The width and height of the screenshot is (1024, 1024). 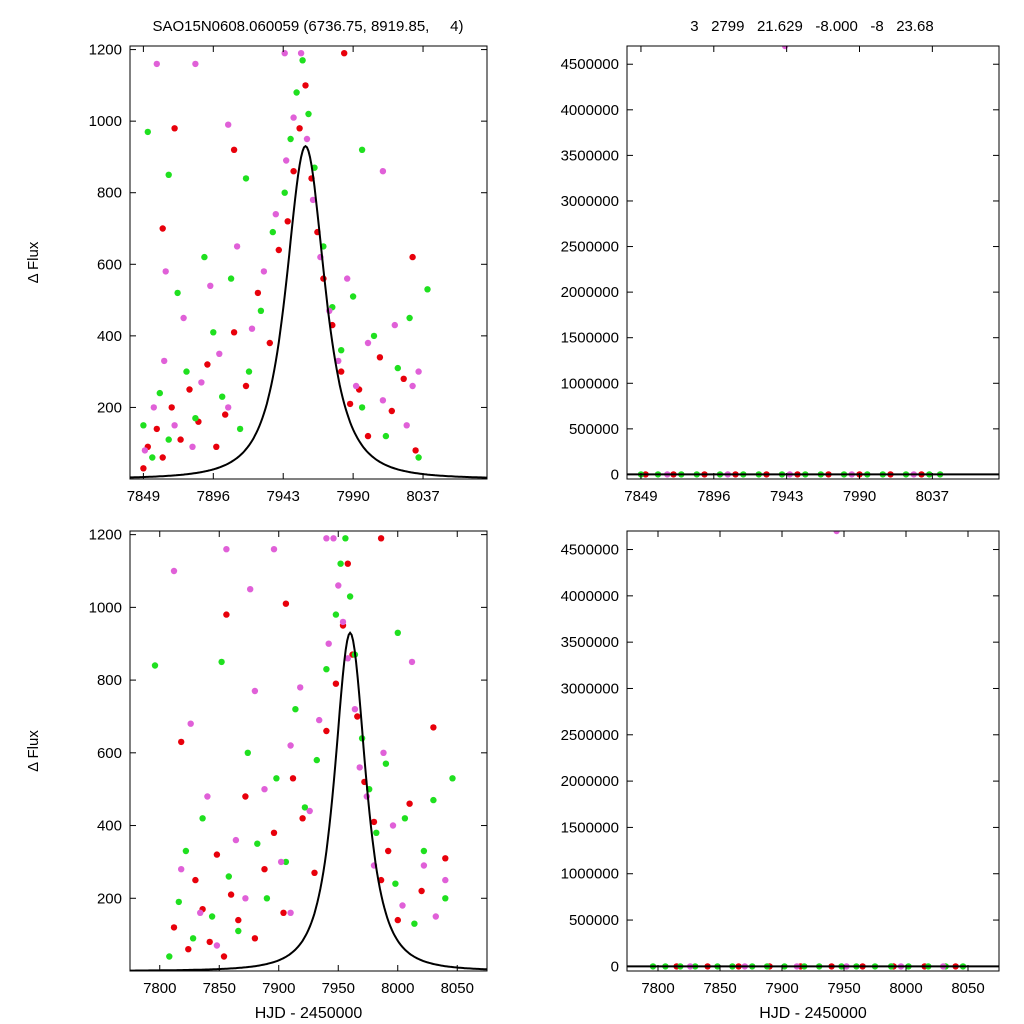 What do you see at coordinates (813, 1013) in the screenshot?
I see `x-axis-label: HJD - 2450000` at bounding box center [813, 1013].